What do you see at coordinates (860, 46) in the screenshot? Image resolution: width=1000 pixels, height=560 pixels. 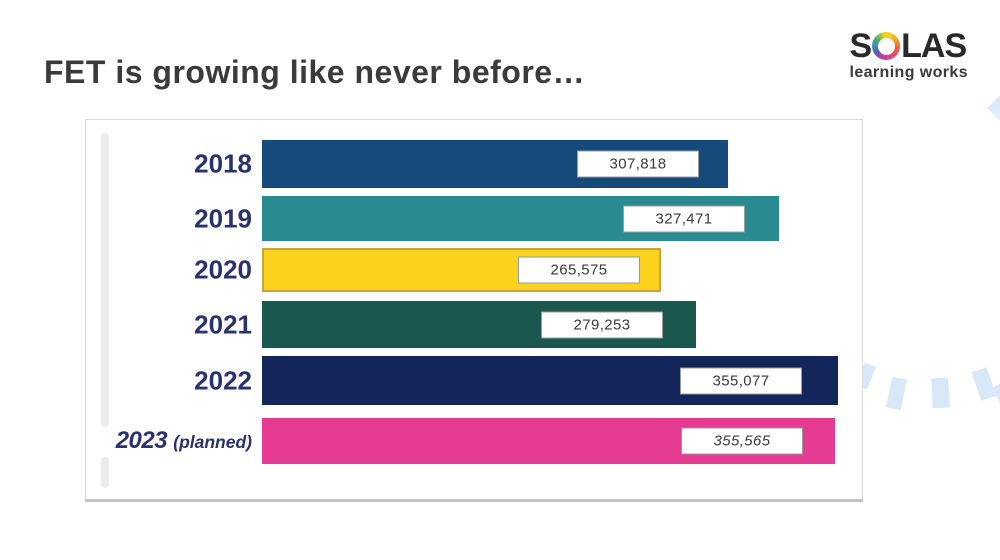 I see `logo-letter-s: S` at bounding box center [860, 46].